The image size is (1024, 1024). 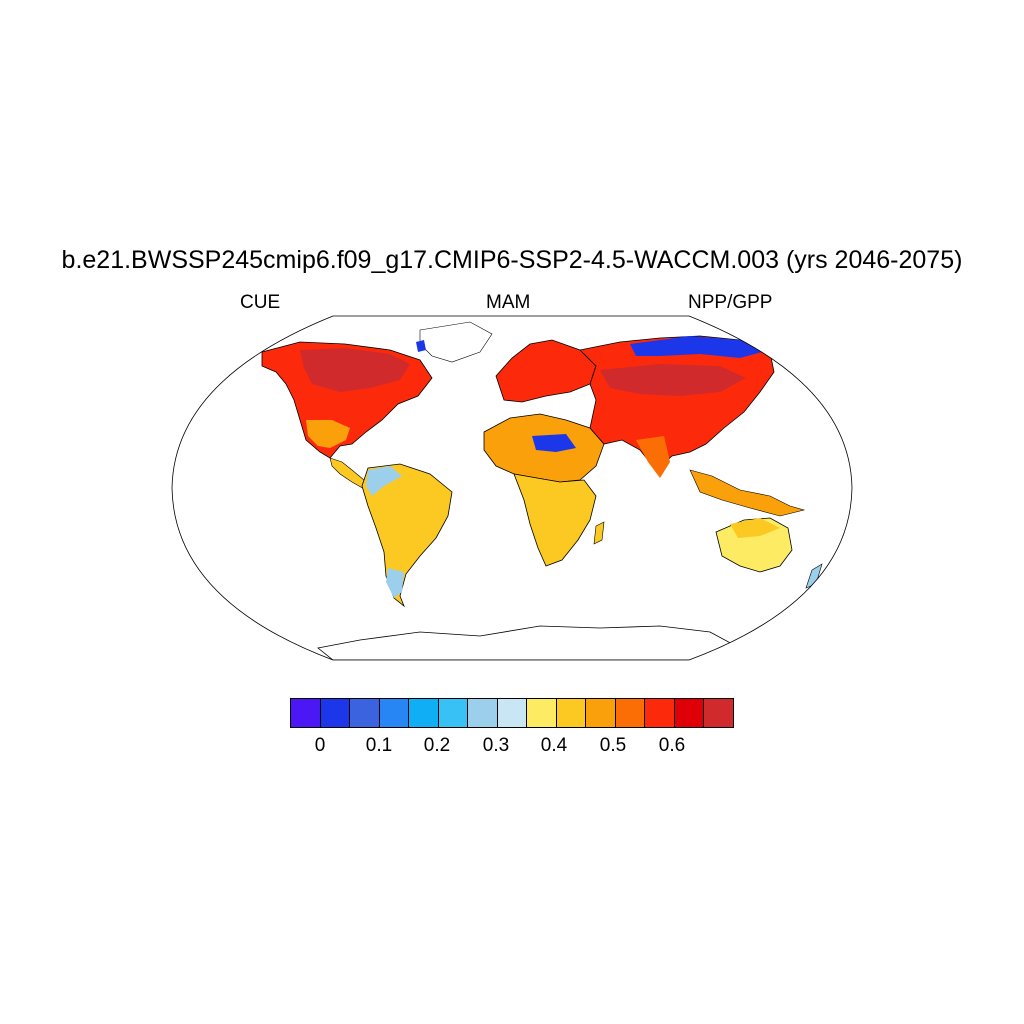 What do you see at coordinates (730, 302) in the screenshot?
I see `units-label: NPP/GPP` at bounding box center [730, 302].